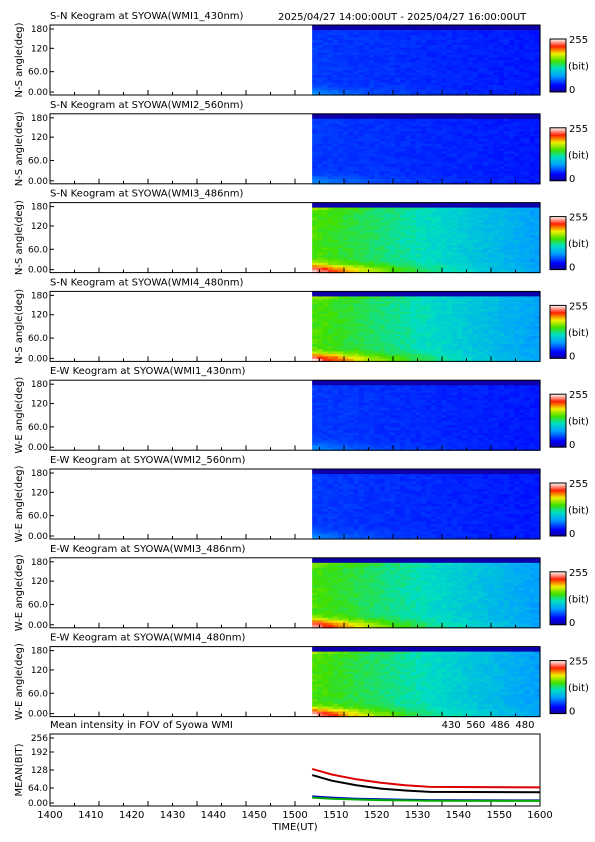 The width and height of the screenshot is (595, 842). Describe the element at coordinates (539, 815) in the screenshot. I see `x-tick-label: 1600` at that location.